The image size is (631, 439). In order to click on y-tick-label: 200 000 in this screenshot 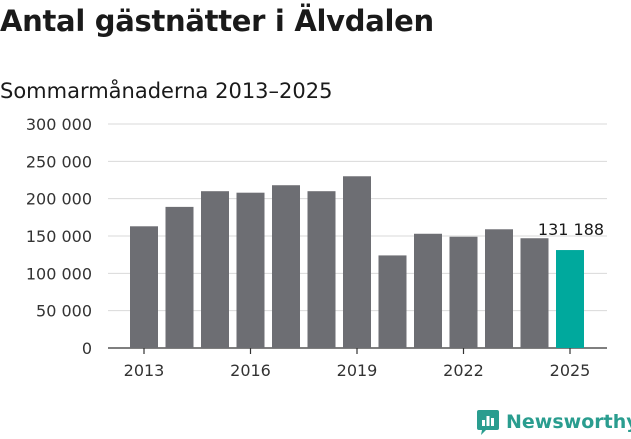, I will do `click(59, 199)`.